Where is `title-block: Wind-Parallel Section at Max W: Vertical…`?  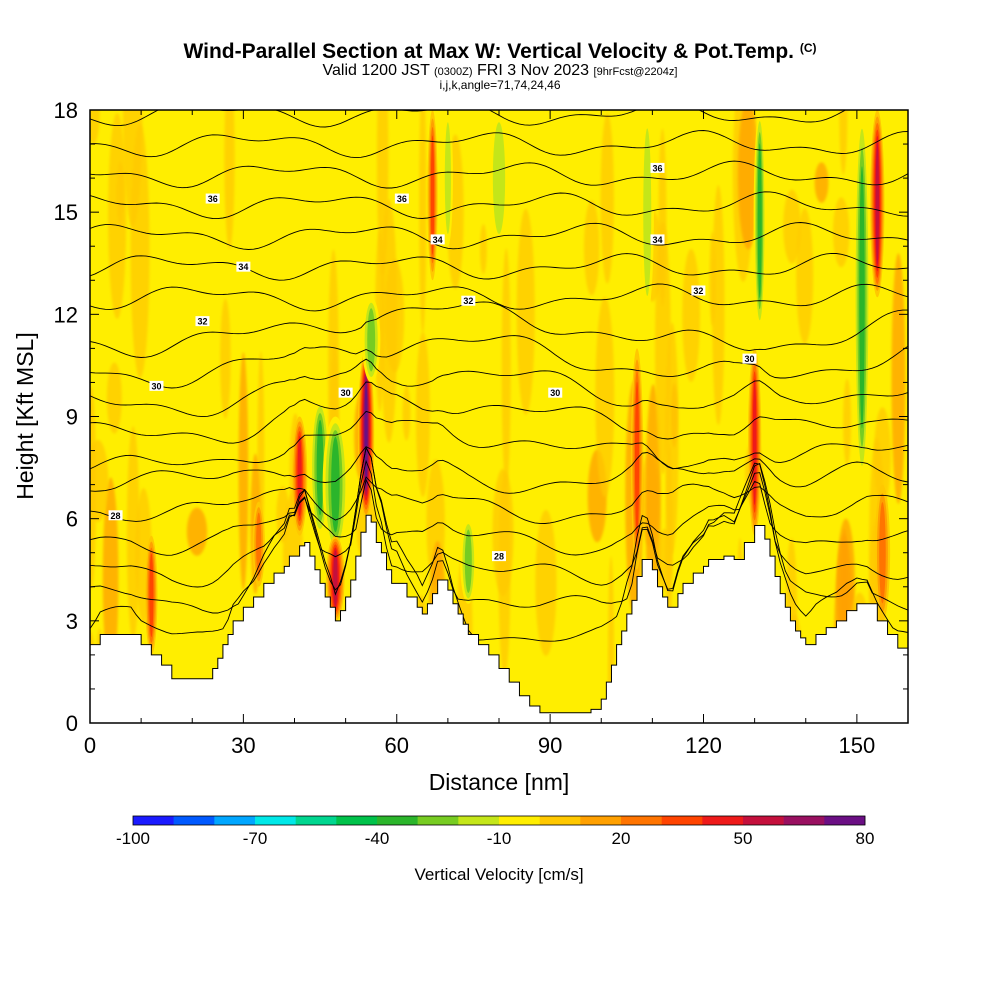 title-block: Wind-Parallel Section at Max W: Vertical… is located at coordinates (500, 64).